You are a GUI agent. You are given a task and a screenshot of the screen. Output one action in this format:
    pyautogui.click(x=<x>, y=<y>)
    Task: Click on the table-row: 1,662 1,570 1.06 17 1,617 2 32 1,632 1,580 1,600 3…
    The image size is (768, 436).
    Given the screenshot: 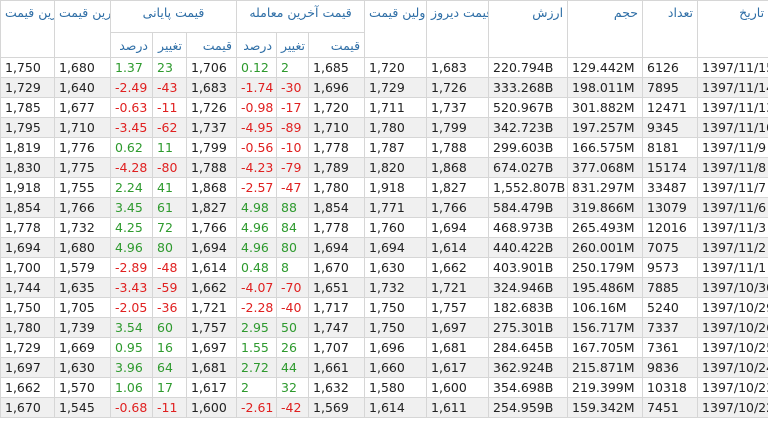 What is the action you would take?
    pyautogui.click(x=384, y=387)
    